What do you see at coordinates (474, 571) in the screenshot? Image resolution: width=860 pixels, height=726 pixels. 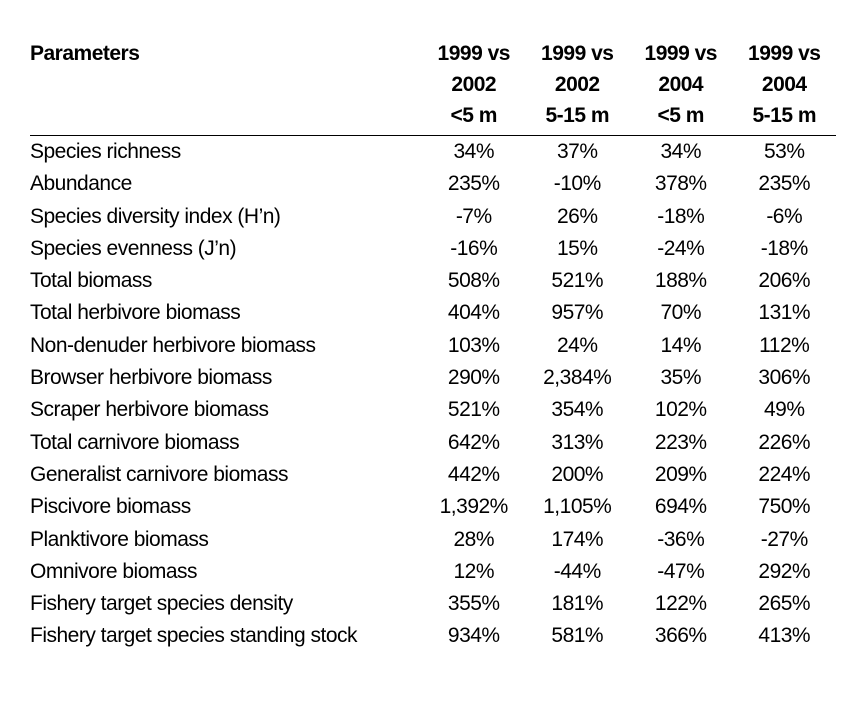 I see `row-value: 12%` at bounding box center [474, 571].